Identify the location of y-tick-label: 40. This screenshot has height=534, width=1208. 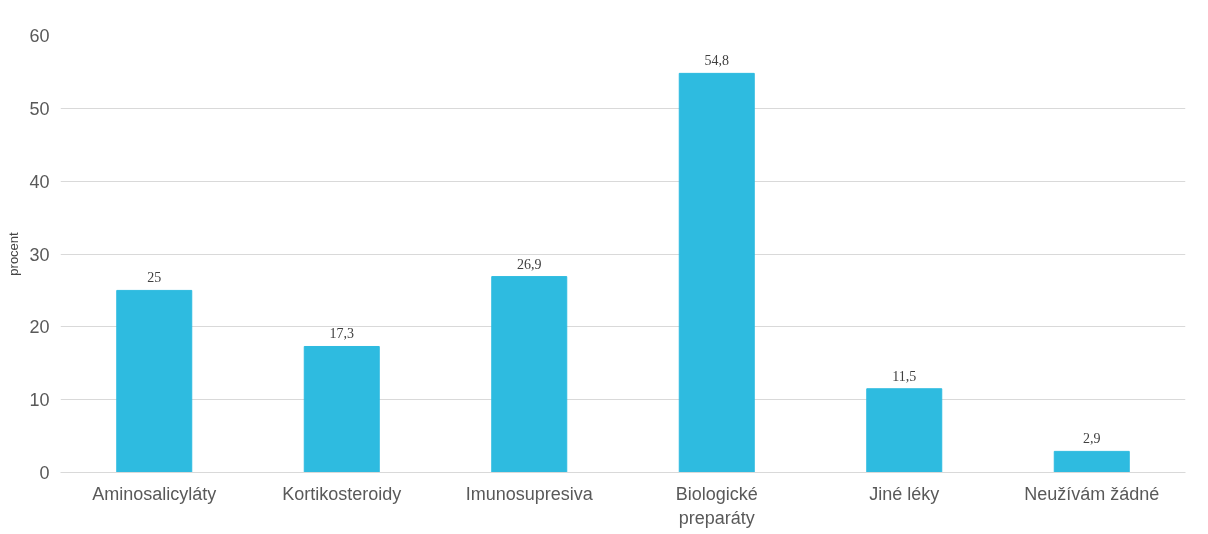
(39, 181).